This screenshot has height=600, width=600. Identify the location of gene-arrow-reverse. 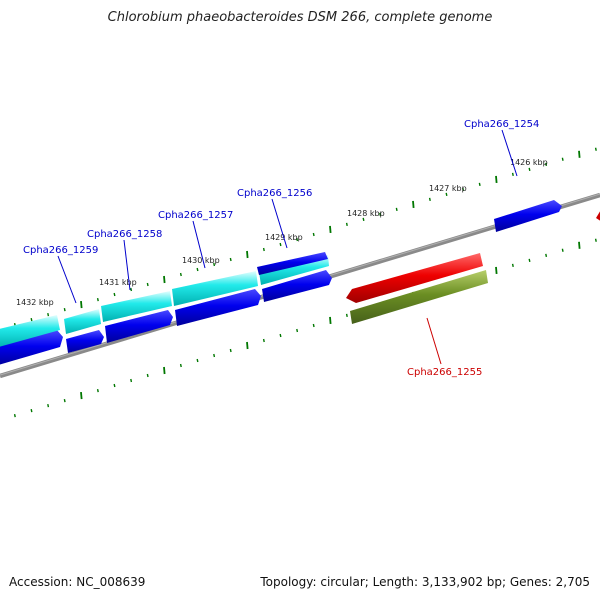
(414, 278).